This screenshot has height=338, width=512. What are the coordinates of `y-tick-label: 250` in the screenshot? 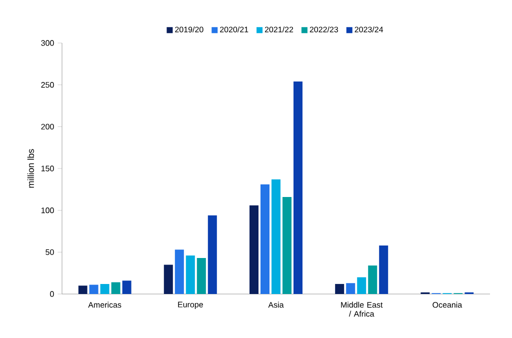 It's located at (47, 85).